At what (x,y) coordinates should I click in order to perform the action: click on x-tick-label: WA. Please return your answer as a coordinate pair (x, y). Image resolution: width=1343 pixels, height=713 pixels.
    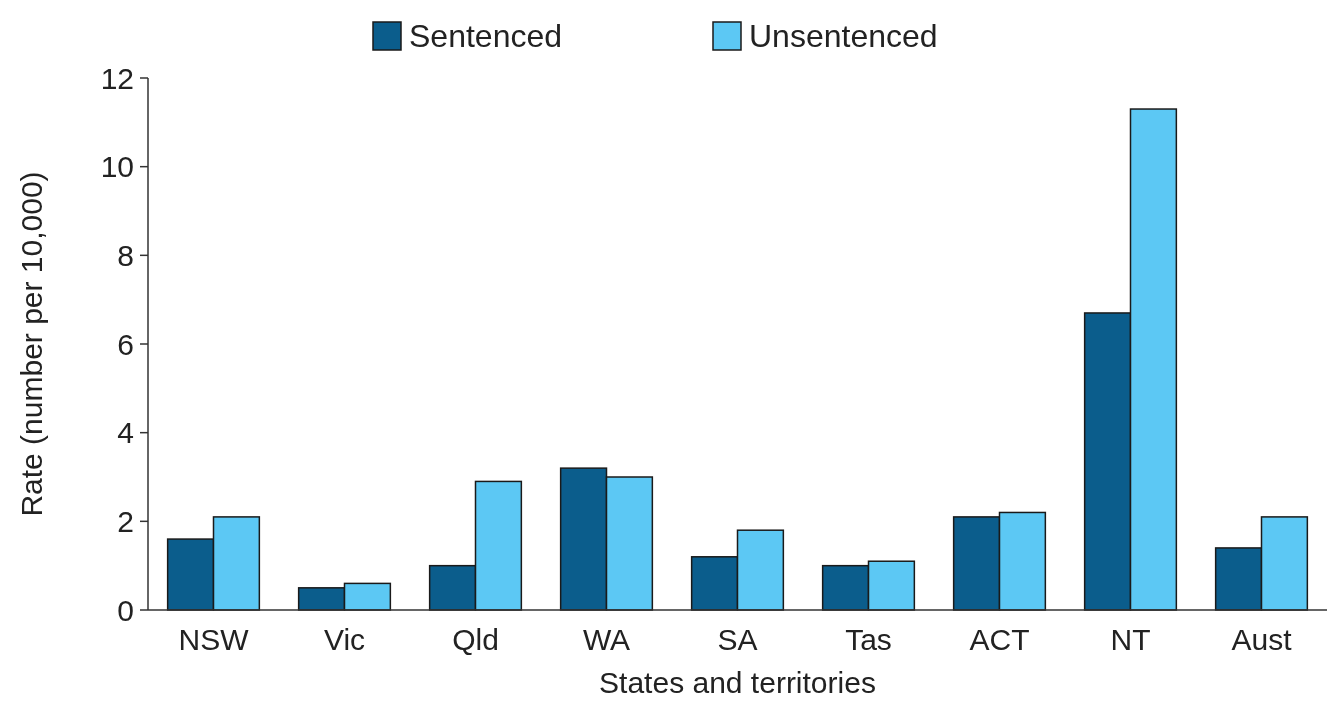
    Looking at the image, I should click on (606, 639).